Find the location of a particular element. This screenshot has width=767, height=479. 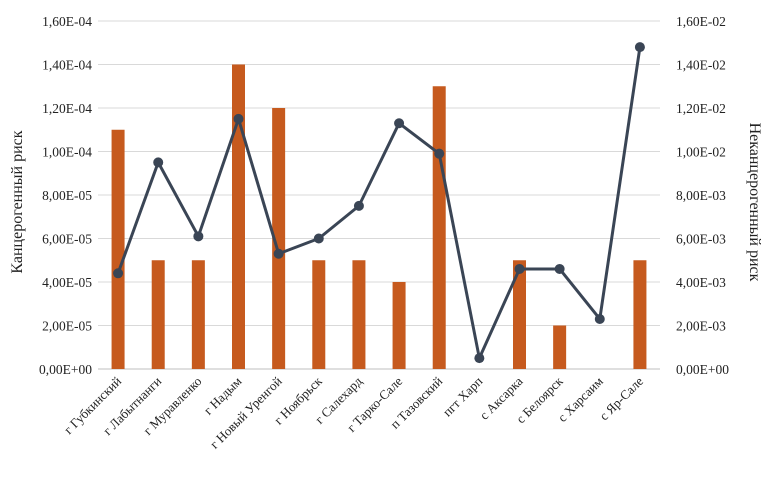

right-tick-label: 1,20E-02 is located at coordinates (701, 108).